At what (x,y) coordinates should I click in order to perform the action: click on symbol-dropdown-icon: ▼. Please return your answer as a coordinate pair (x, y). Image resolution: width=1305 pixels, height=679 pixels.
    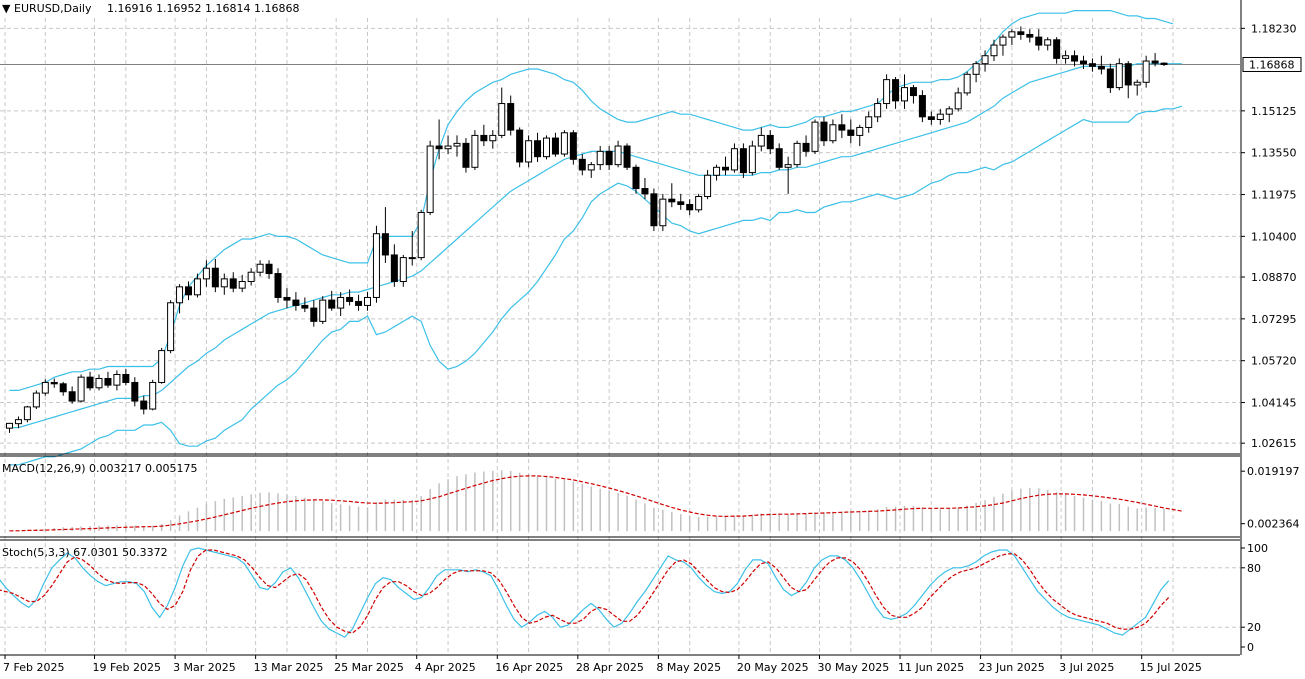
    Looking at the image, I should click on (6, 8).